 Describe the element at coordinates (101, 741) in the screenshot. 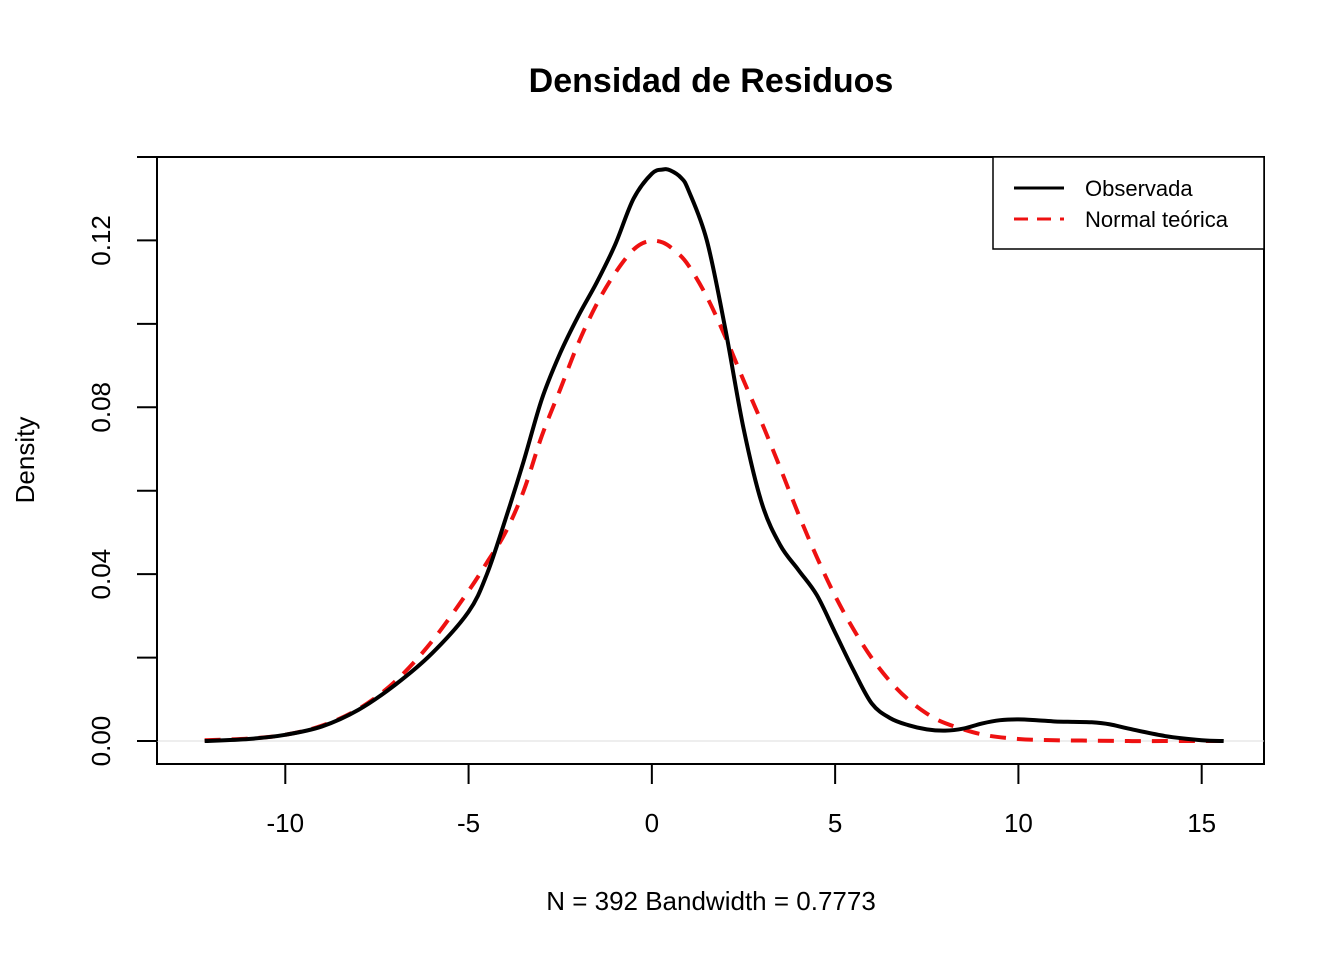

I see `y-tick-label: 0.00` at that location.